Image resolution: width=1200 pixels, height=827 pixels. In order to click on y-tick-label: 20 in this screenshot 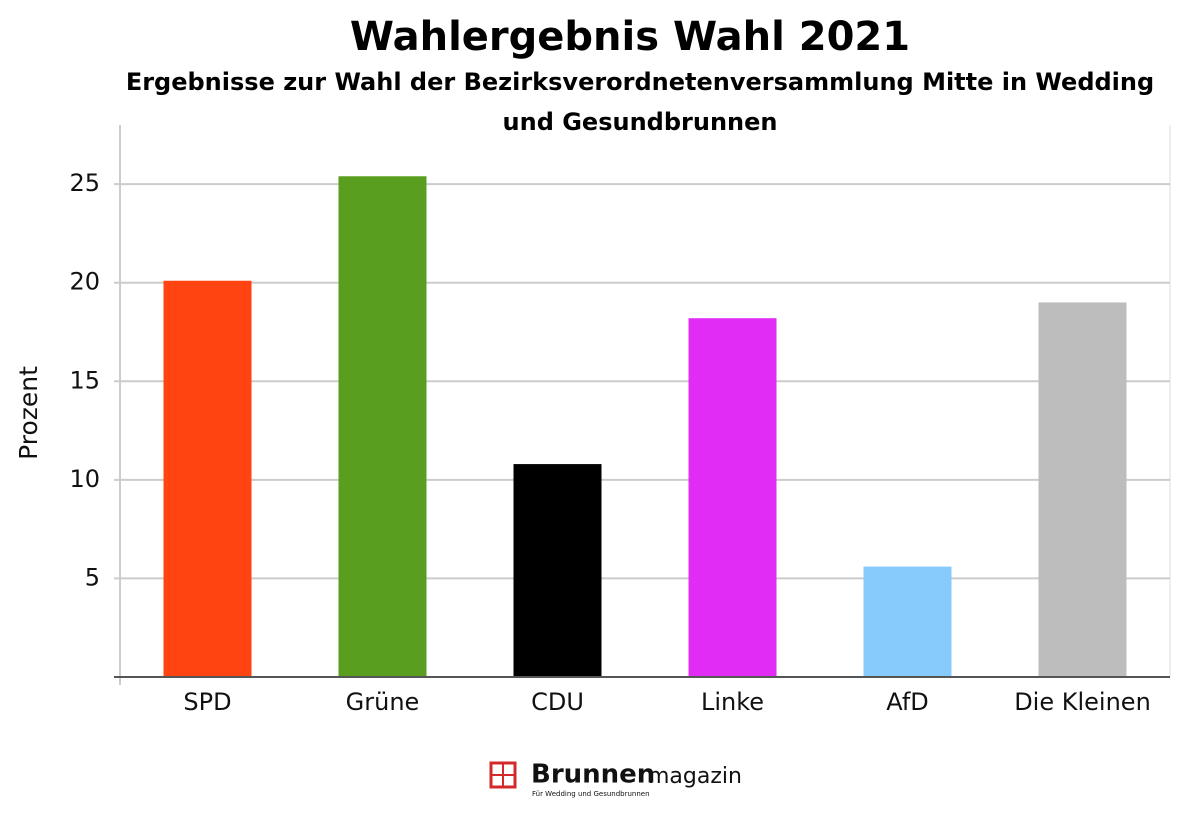, I will do `click(84, 282)`.